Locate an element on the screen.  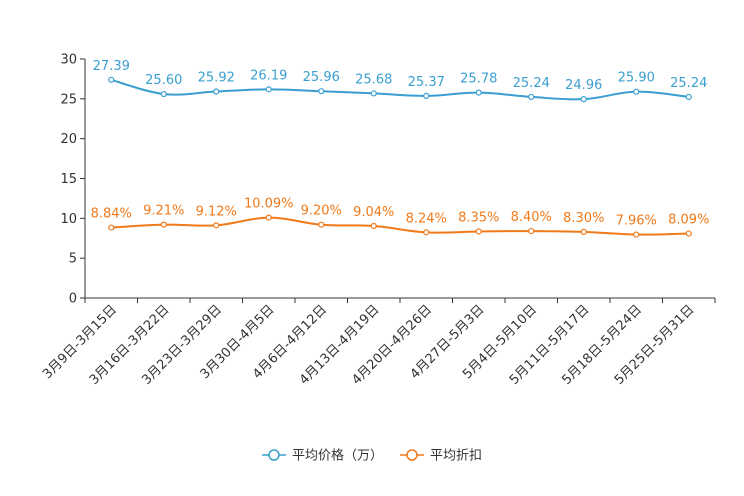
data-label: 9.21% is located at coordinates (163, 211).